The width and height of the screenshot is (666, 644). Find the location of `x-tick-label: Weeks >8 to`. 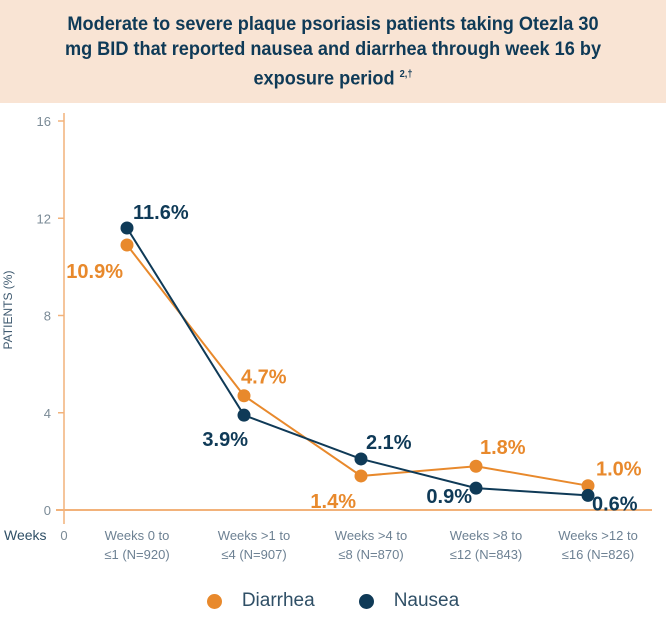

x-tick-label: Weeks >8 to is located at coordinates (486, 535).